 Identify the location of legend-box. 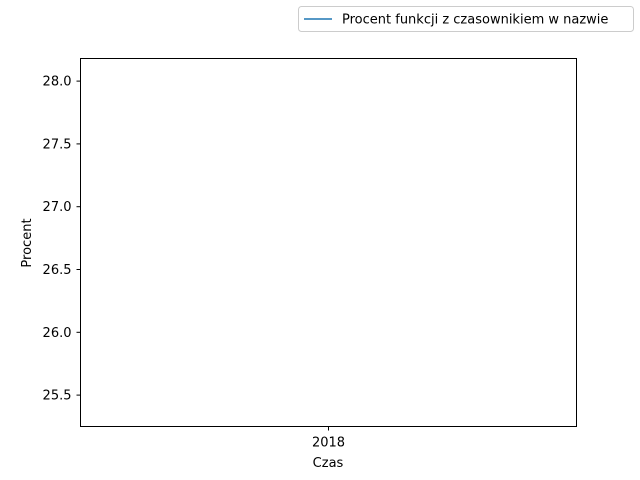
(466, 19).